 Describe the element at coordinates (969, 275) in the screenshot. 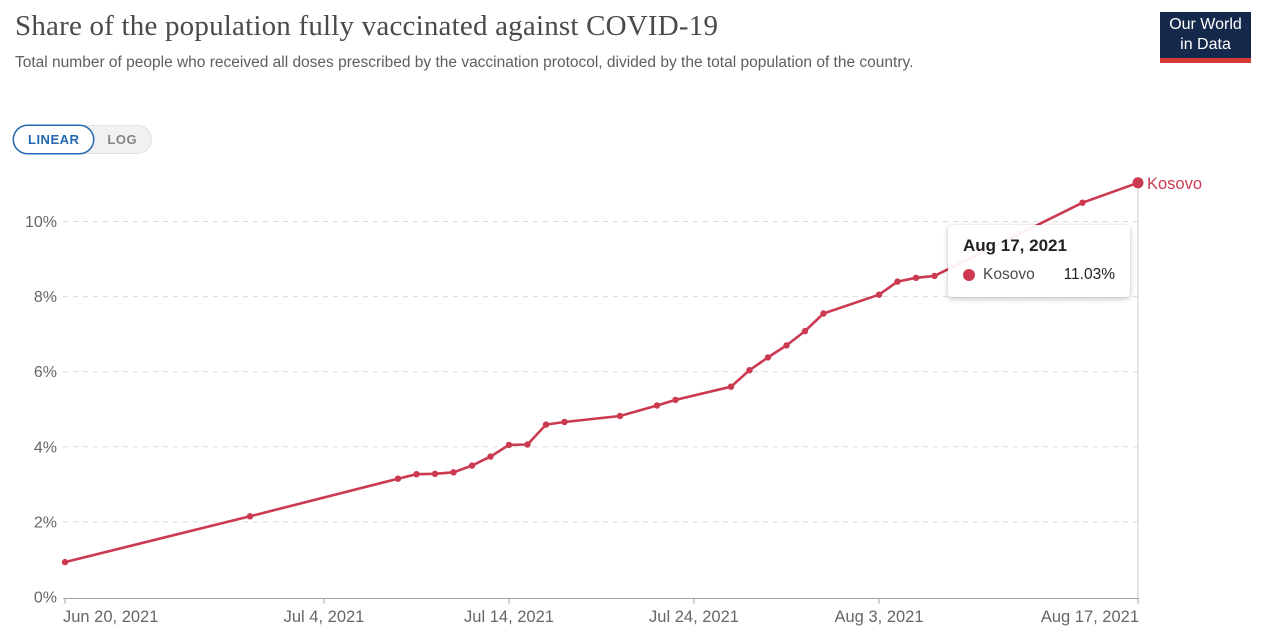

I see `series-marker-icon` at that location.